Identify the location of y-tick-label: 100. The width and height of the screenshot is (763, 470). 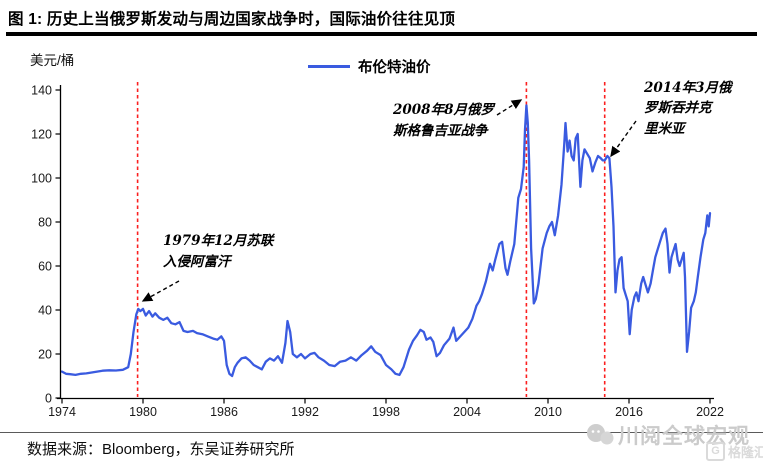
(41, 179).